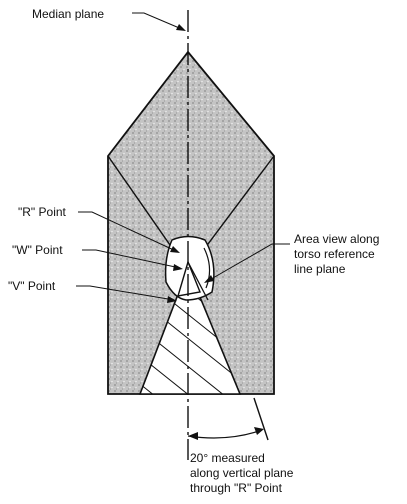 The width and height of the screenshot is (407, 504). I want to click on angle-note-line-2: along vertical plane, so click(242, 473).